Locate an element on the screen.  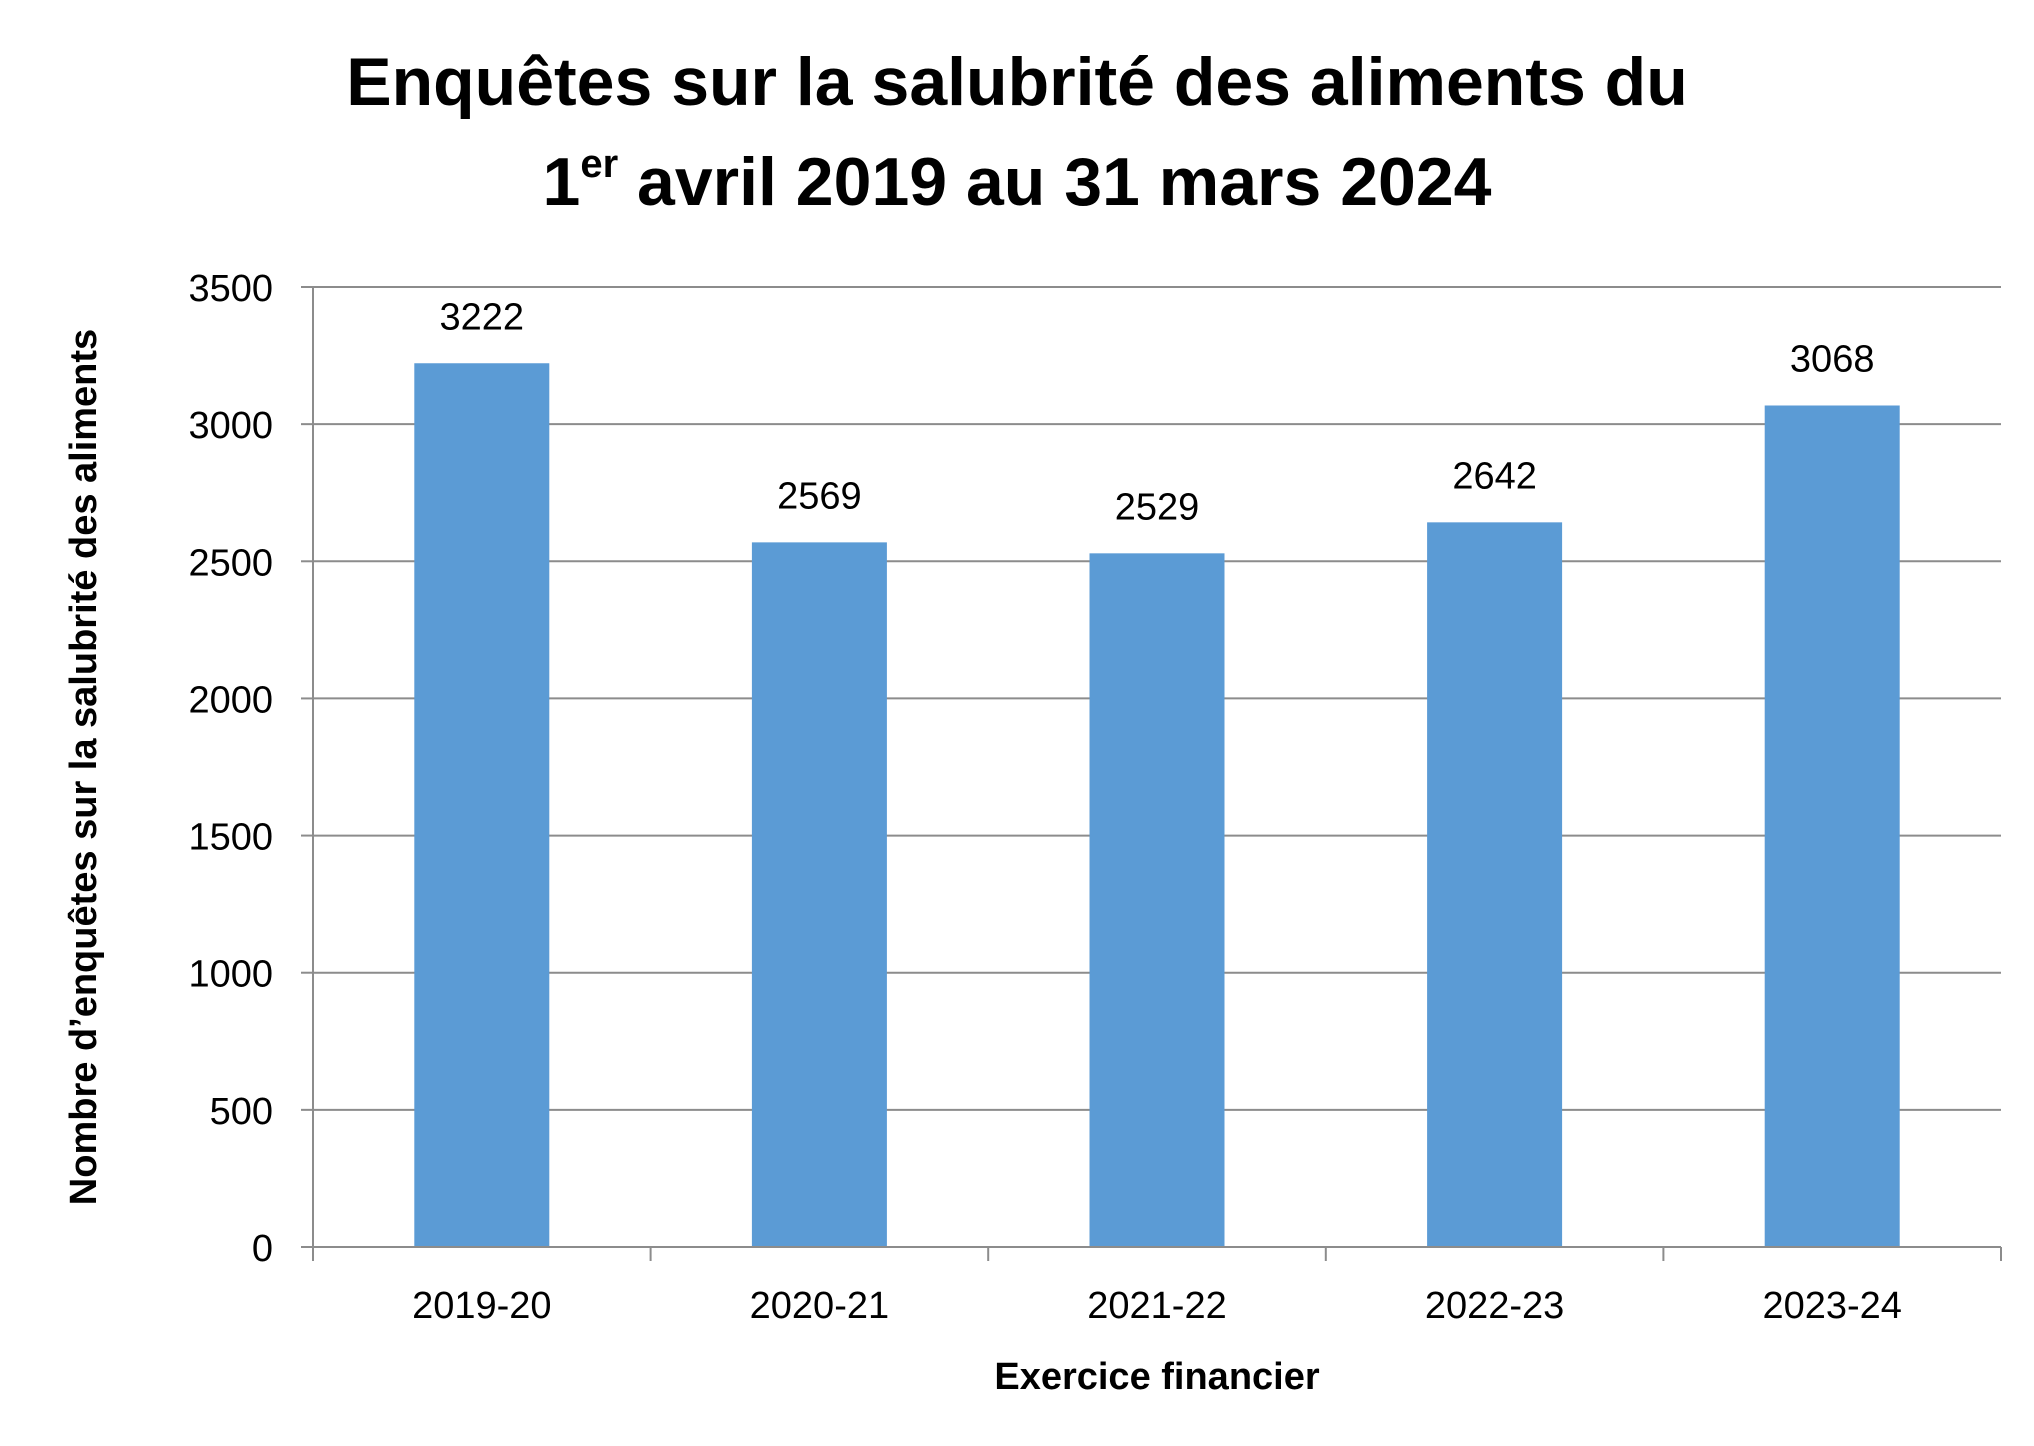
x-tick-label: 2019-20 is located at coordinates (481, 1306).